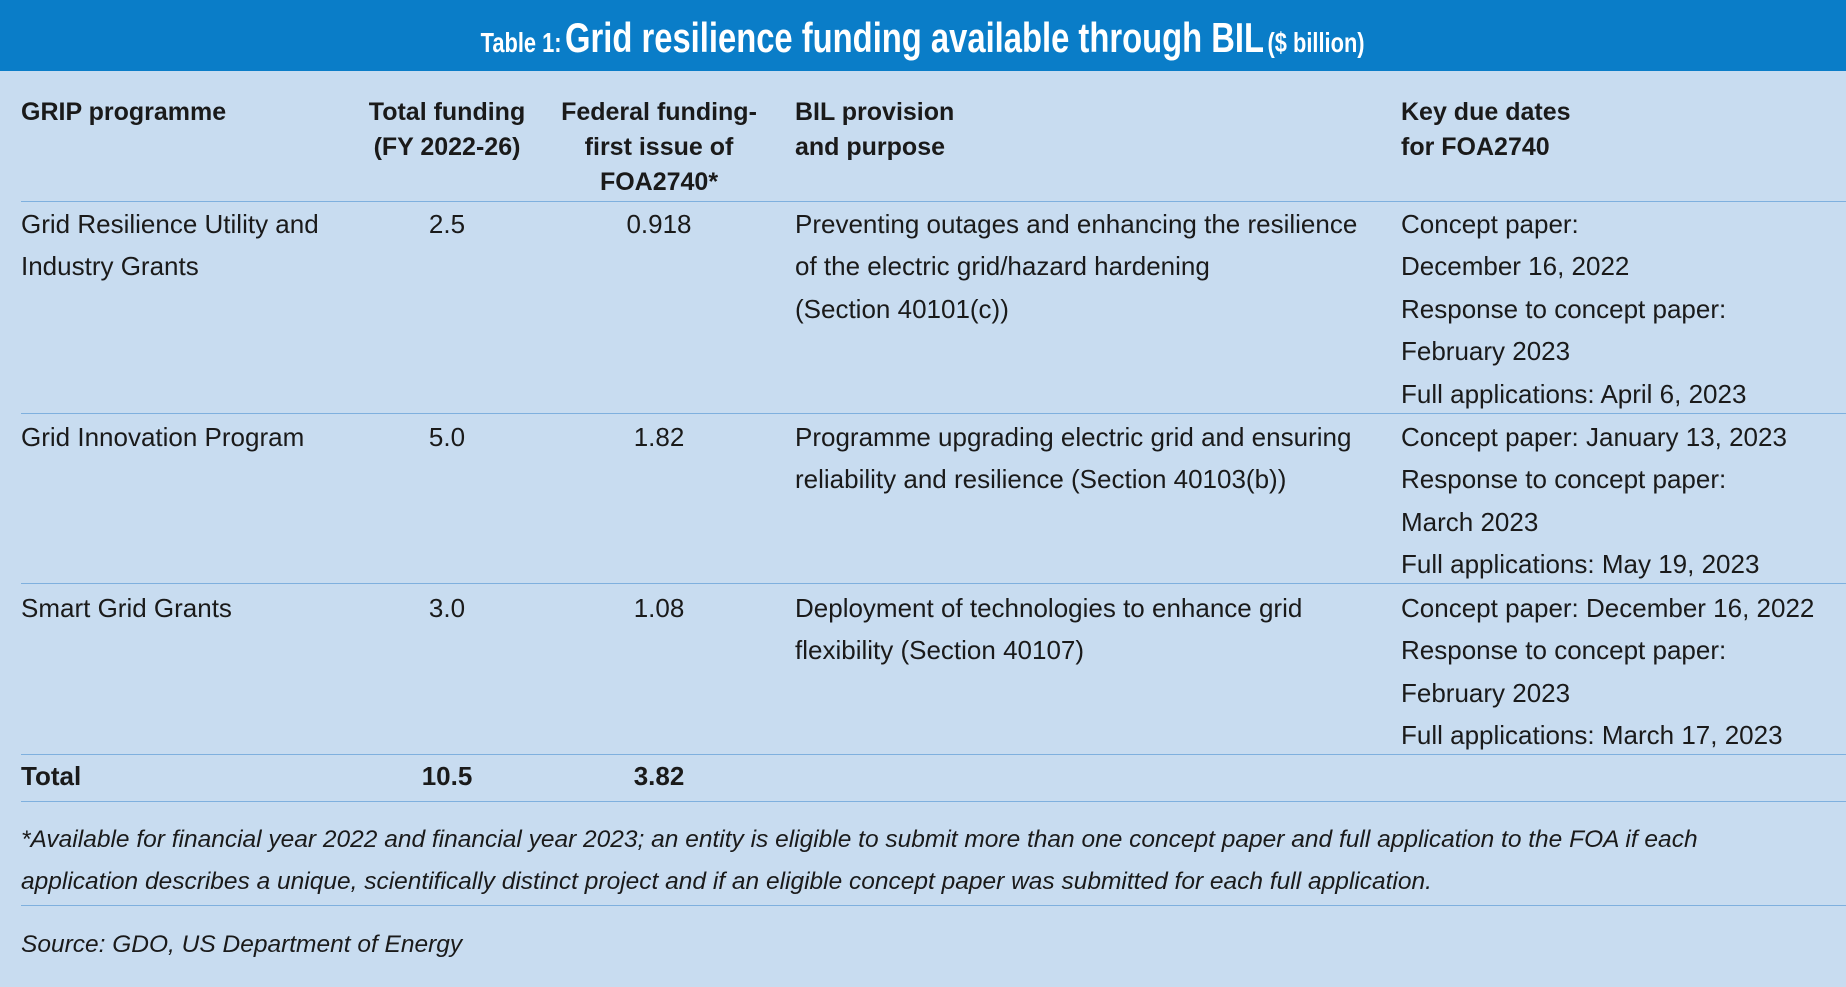  I want to click on column-header: Total funding, so click(447, 111).